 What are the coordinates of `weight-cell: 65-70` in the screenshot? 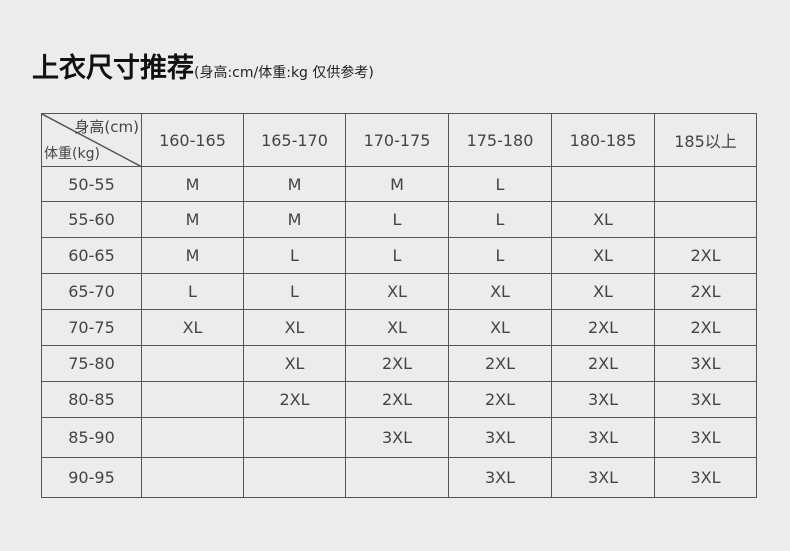 It's located at (91, 291).